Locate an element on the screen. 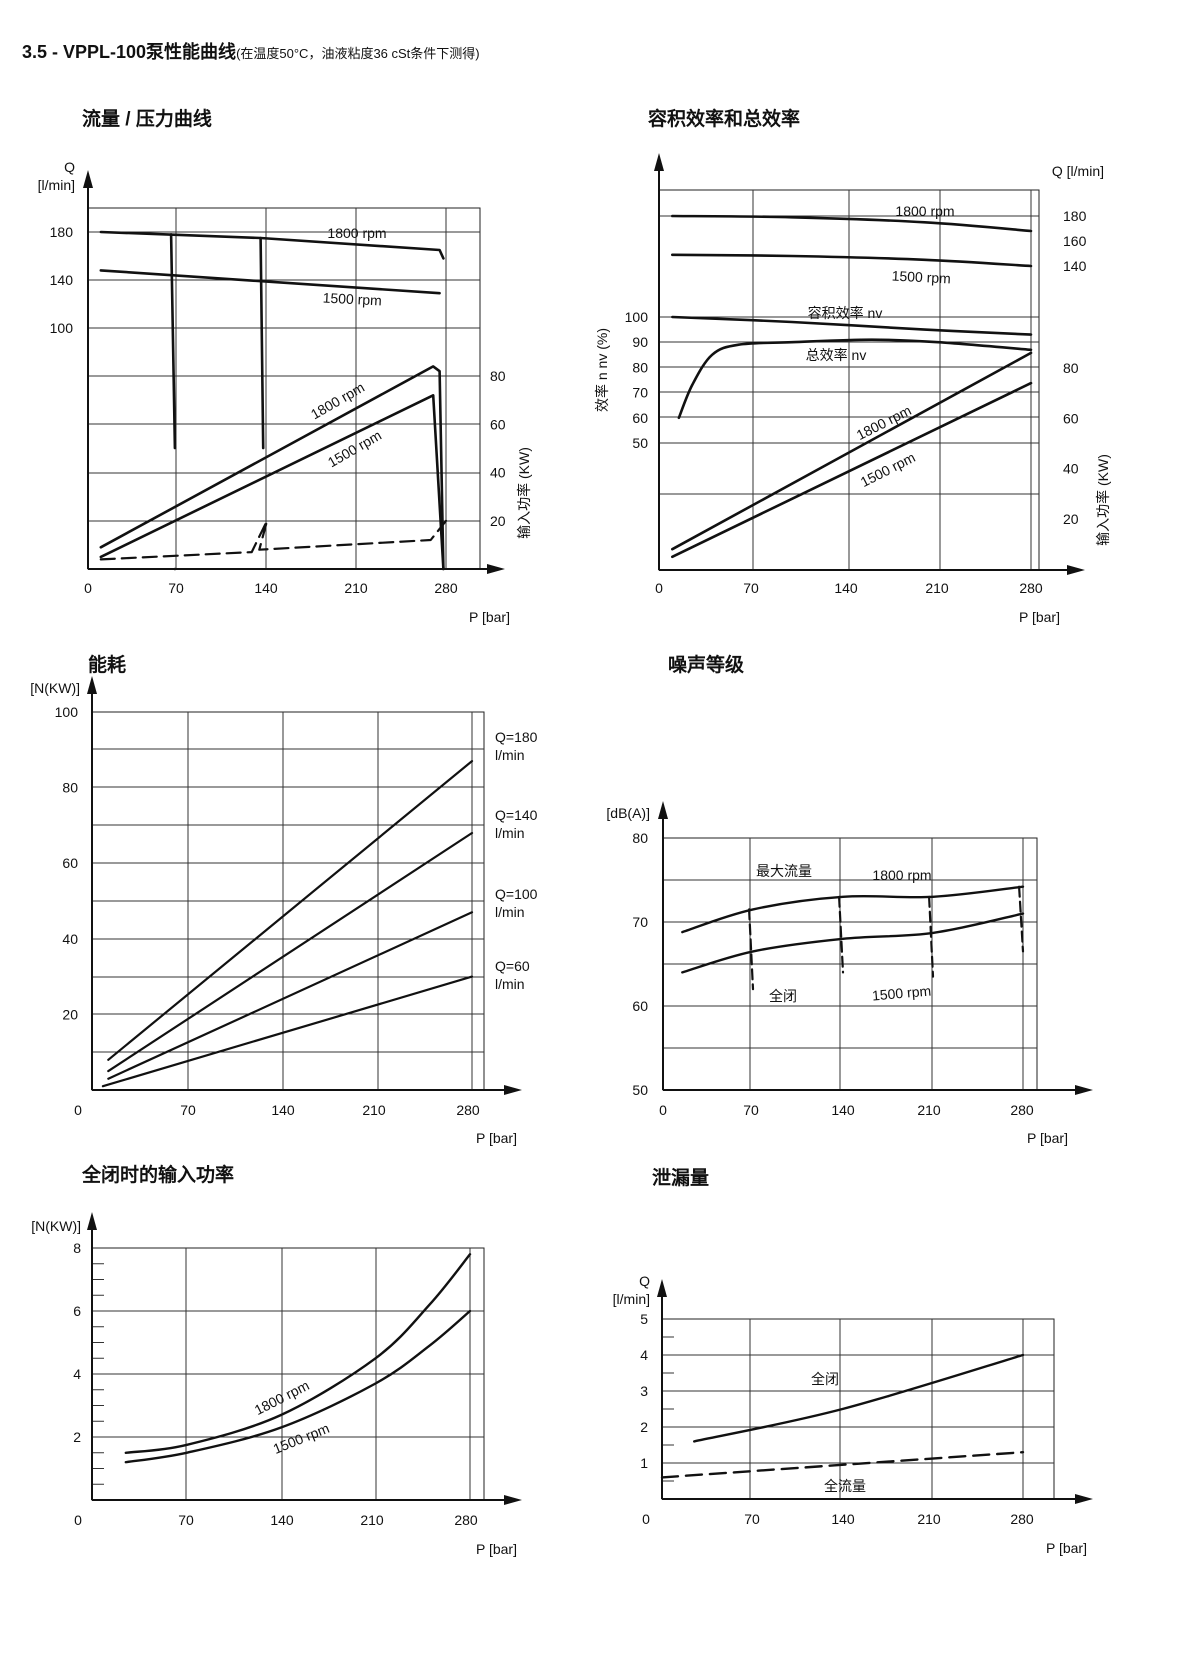 This screenshot has height=1655, width=1200. leak-x-tick-label: 0 is located at coordinates (646, 1519).